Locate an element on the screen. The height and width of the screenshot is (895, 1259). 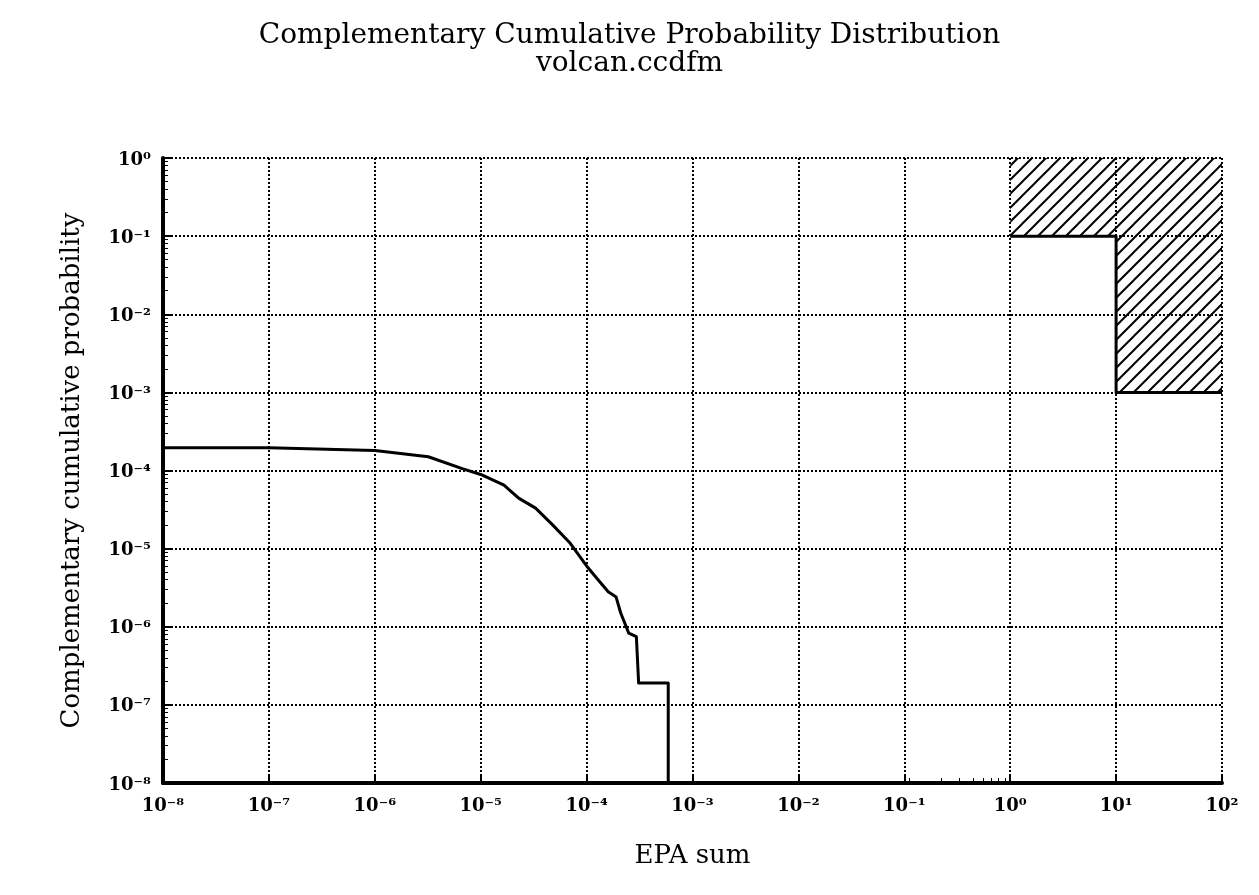
y-tick-label: 10⁻⁴ is located at coordinates (130, 470).